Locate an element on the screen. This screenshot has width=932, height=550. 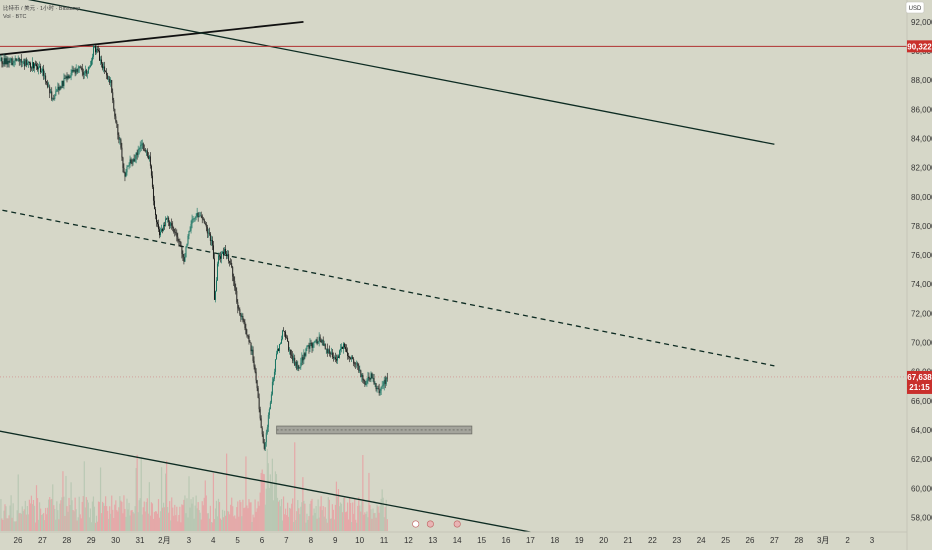
time-tick-label: 14 is located at coordinates (457, 540).